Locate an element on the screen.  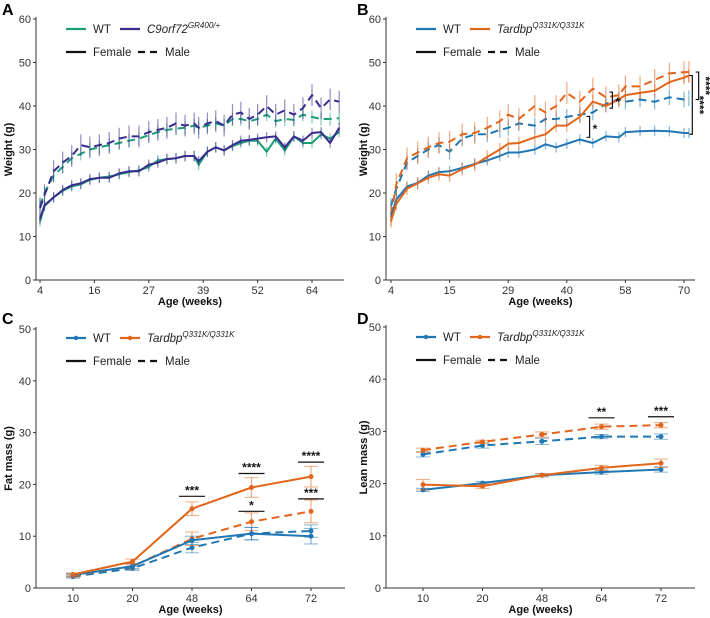
series-male-wt is located at coordinates (542, 445).